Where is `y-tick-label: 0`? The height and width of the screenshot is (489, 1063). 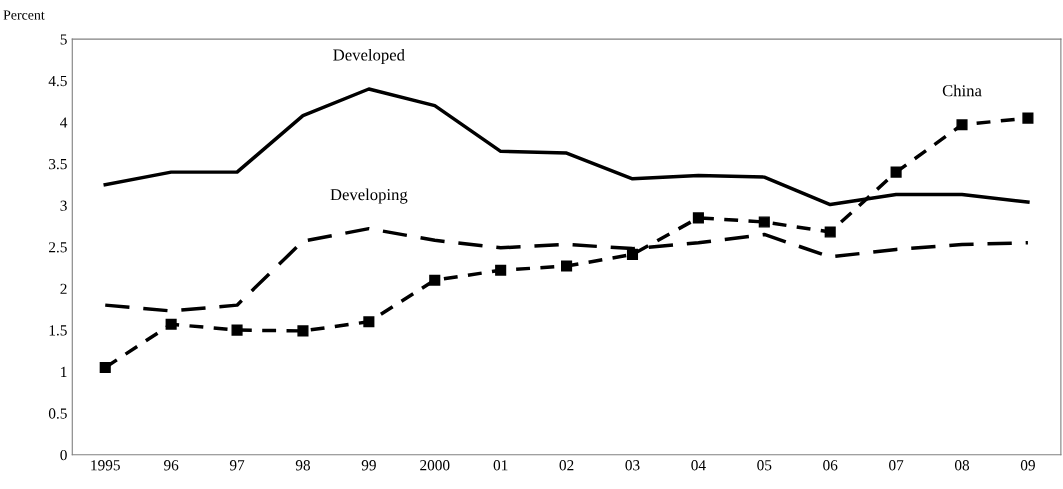 y-tick-label: 0 is located at coordinates (63, 455).